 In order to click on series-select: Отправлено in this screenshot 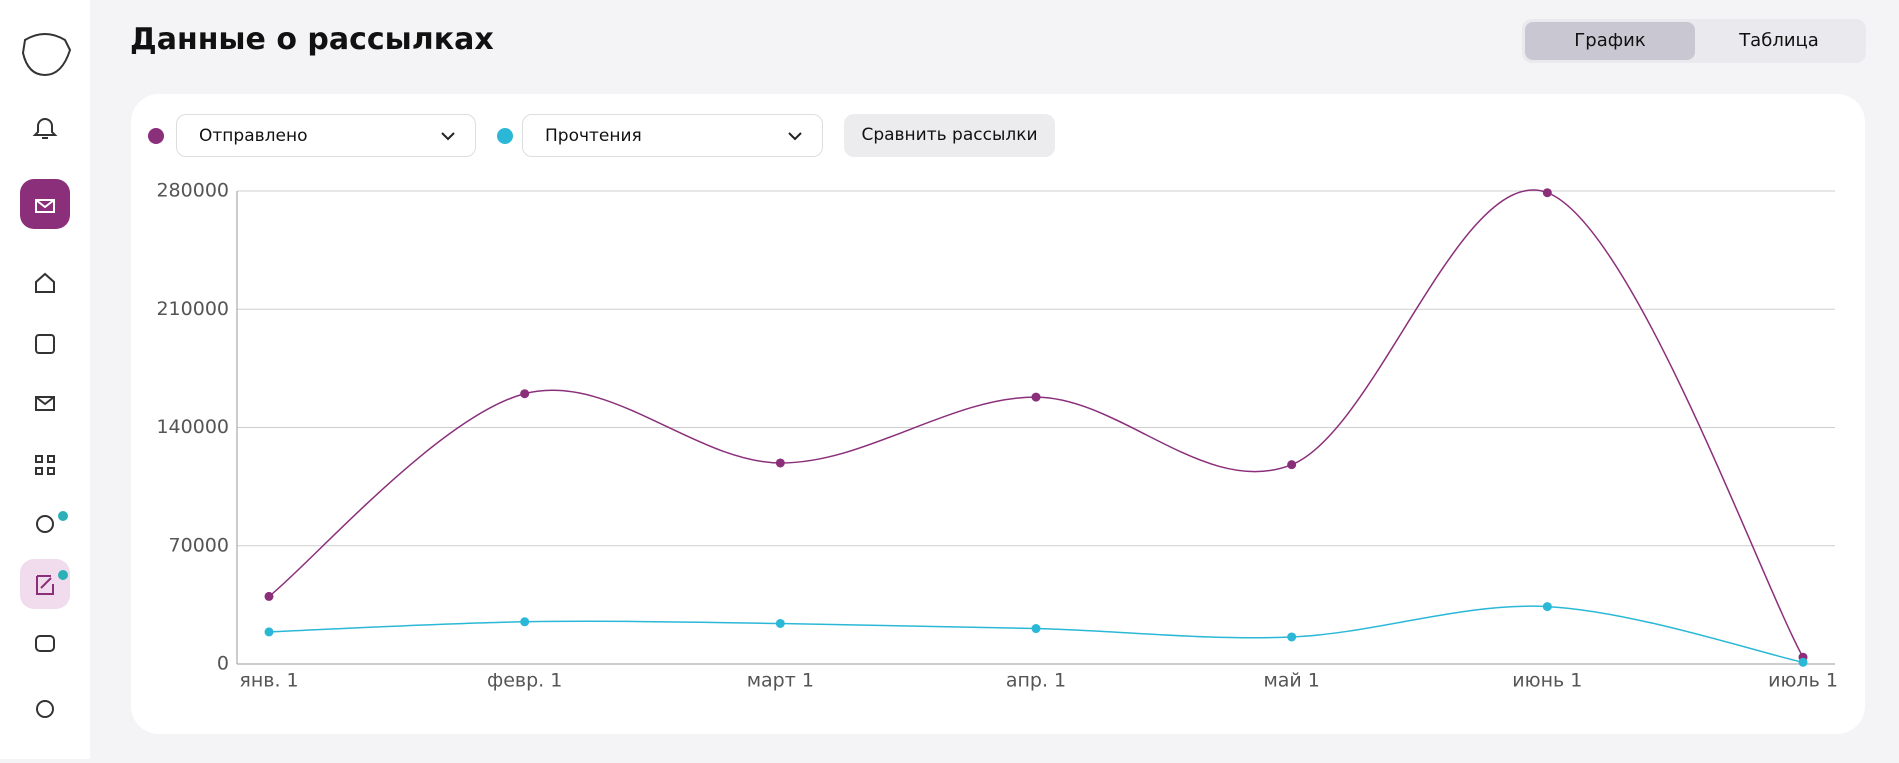, I will do `click(326, 135)`.